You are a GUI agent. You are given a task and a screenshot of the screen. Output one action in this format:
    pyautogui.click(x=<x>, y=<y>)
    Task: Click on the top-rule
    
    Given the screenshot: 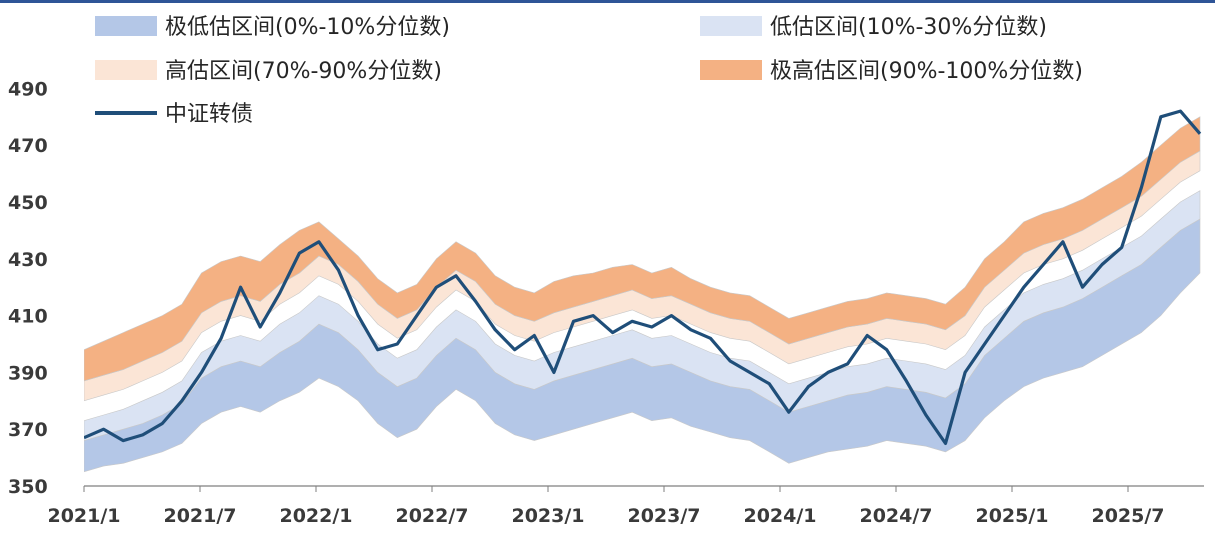 What is the action you would take?
    pyautogui.click(x=607, y=1)
    